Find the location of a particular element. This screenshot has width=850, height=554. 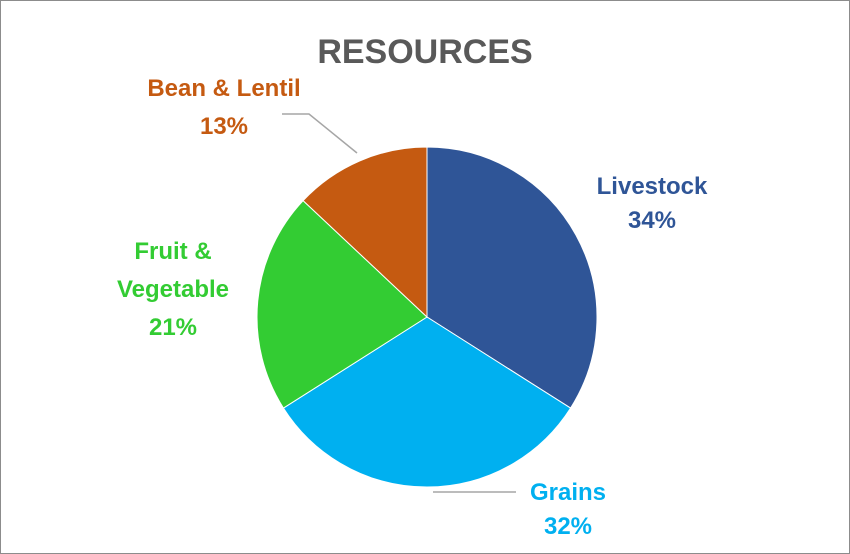

slice-name-label: Bean & Lentil is located at coordinates (223, 88).